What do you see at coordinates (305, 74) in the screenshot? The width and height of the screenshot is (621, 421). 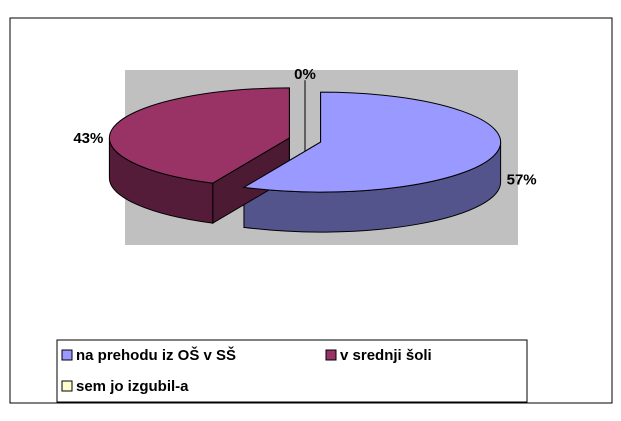 I see `data-label: 0%` at bounding box center [305, 74].